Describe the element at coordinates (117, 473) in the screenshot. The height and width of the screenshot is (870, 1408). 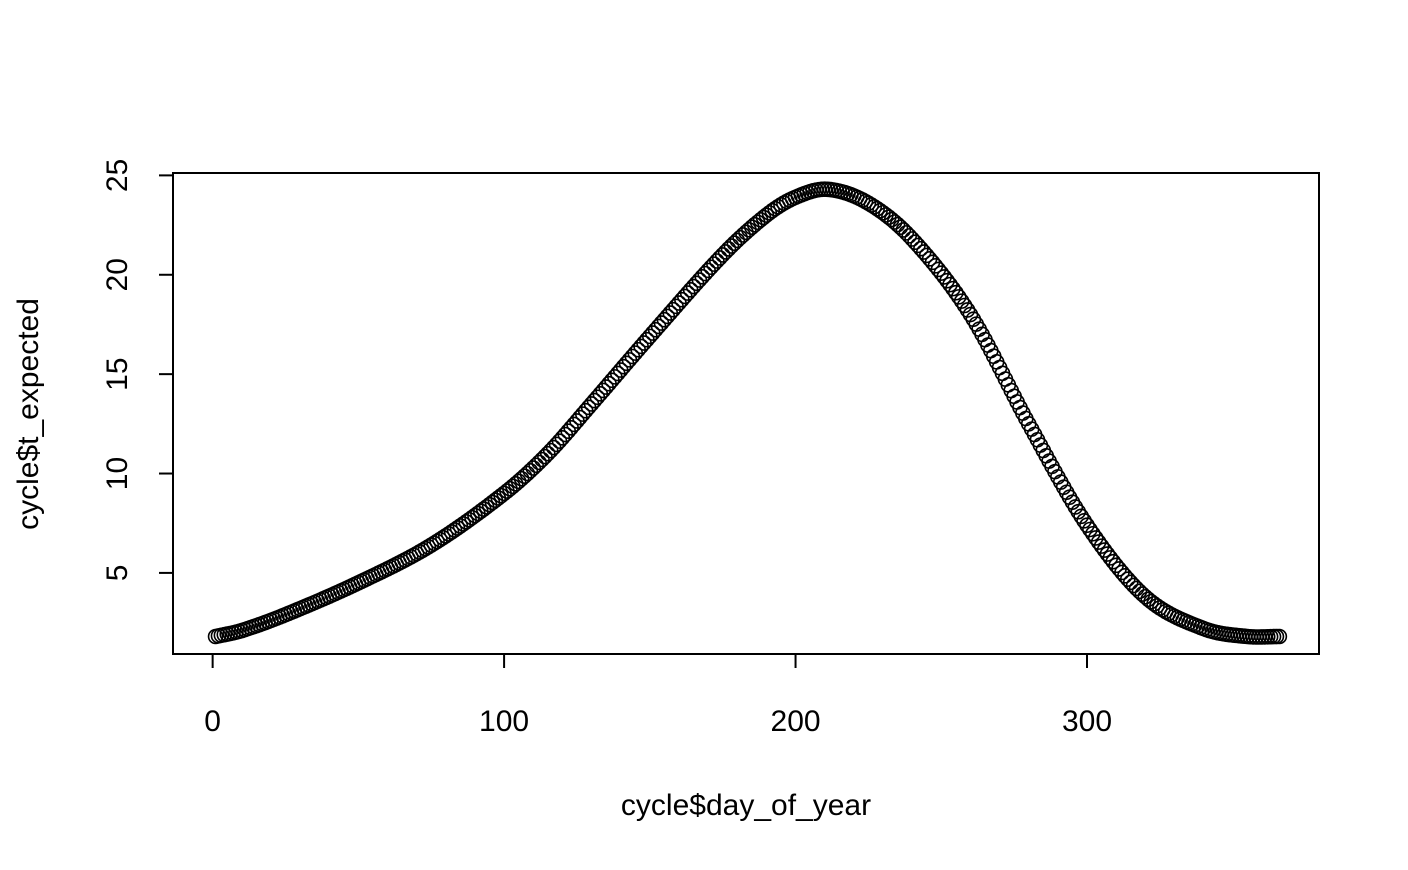
I see `y-tick-label: 10` at that location.